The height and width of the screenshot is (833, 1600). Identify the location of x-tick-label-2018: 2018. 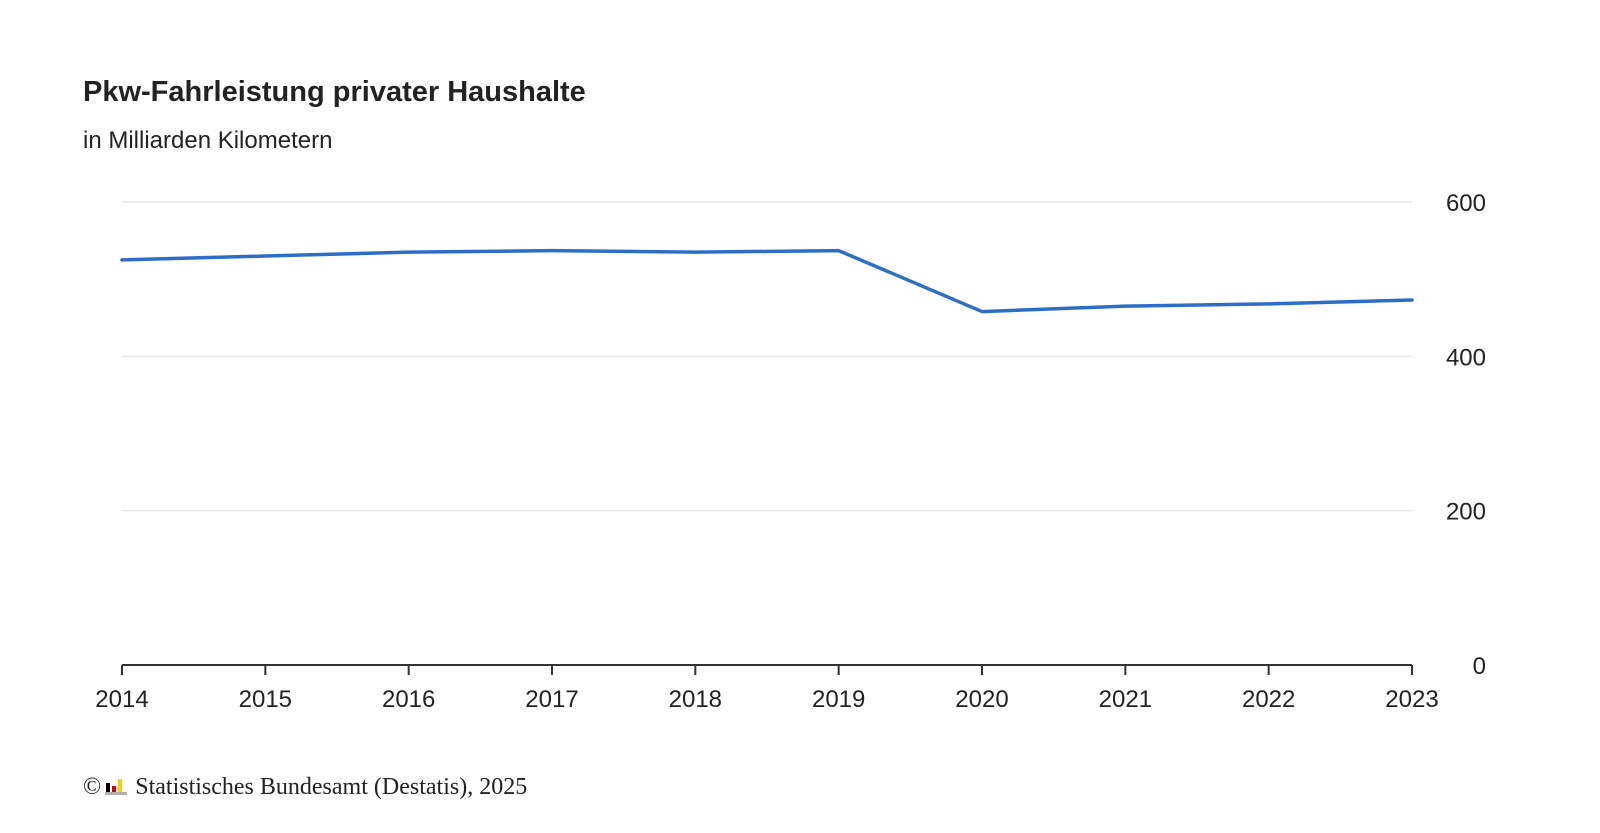
(695, 699).